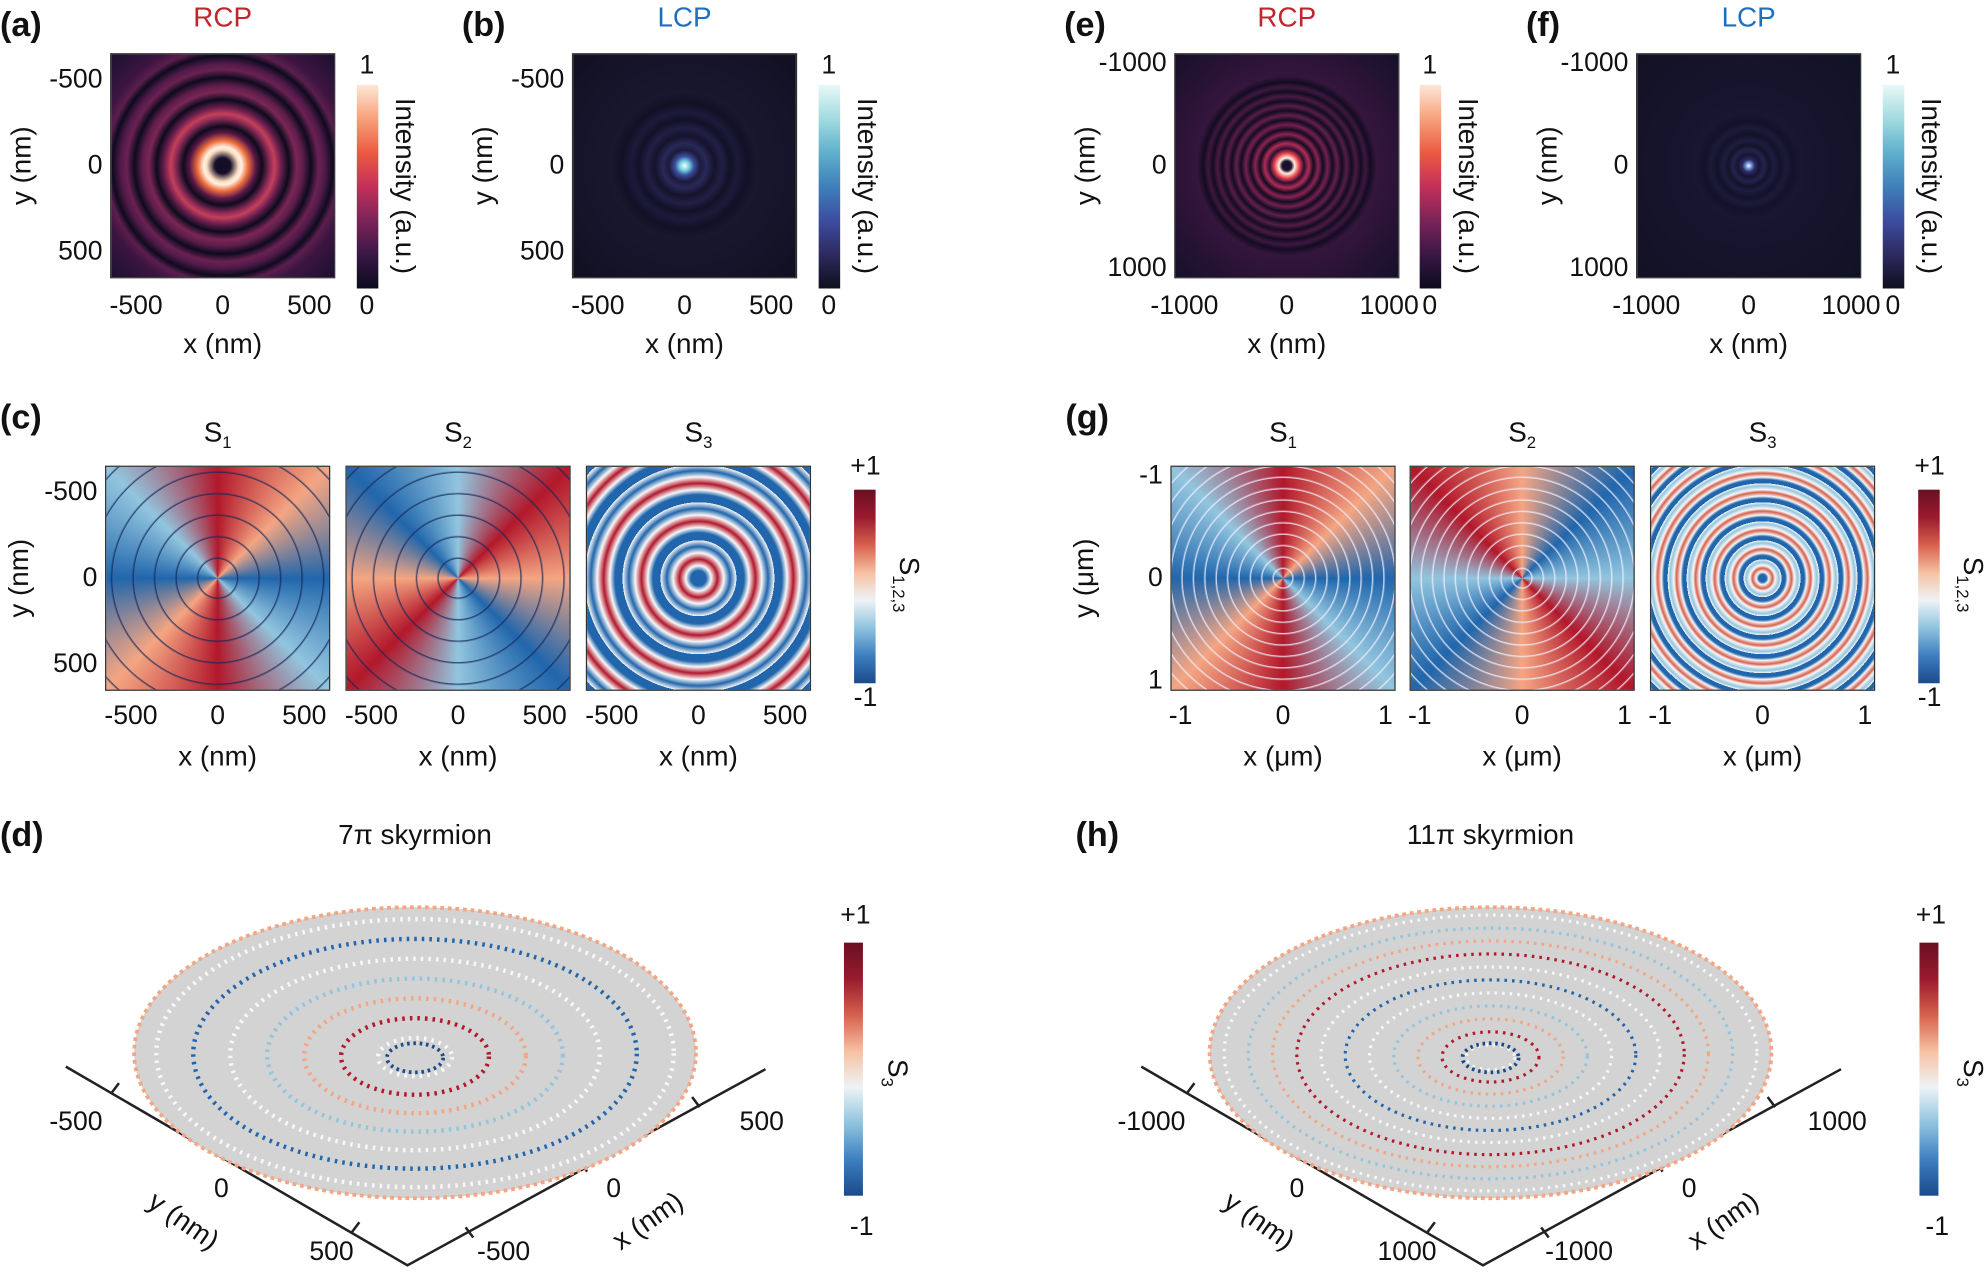 This screenshot has height=1278, width=1984. I want to click on x-axis-label: x (μm), so click(1283, 756).